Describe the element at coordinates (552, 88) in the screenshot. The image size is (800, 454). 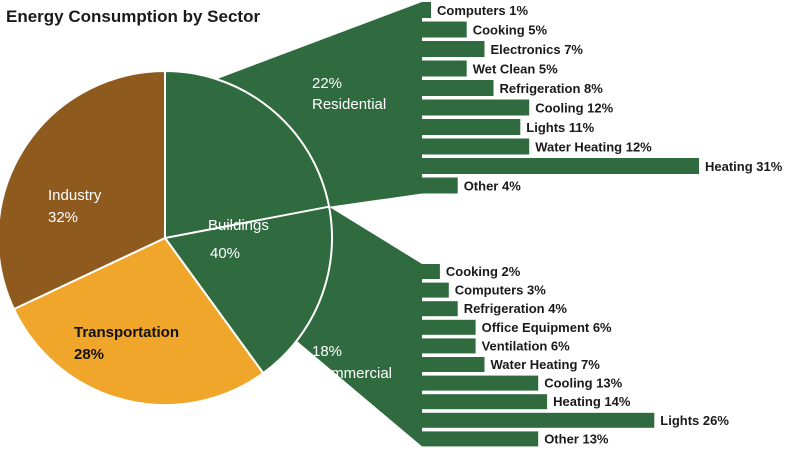
I see `residential-bar-label: Refrigeration 8%` at that location.